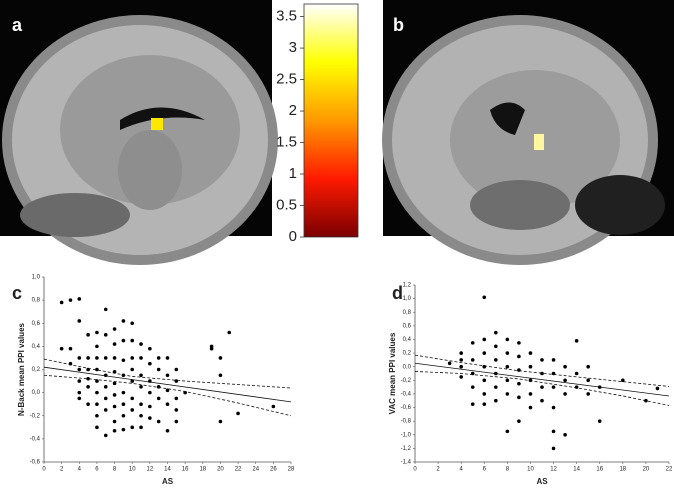  I want to click on x-axis-label: AS, so click(542, 481).